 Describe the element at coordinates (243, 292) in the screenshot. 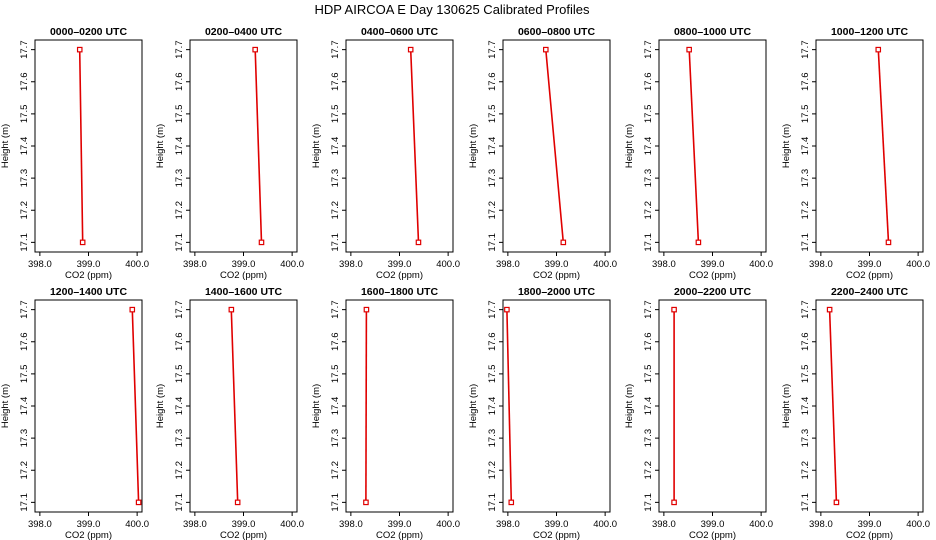

I see `panel-title: 1400–1600 UTC` at that location.